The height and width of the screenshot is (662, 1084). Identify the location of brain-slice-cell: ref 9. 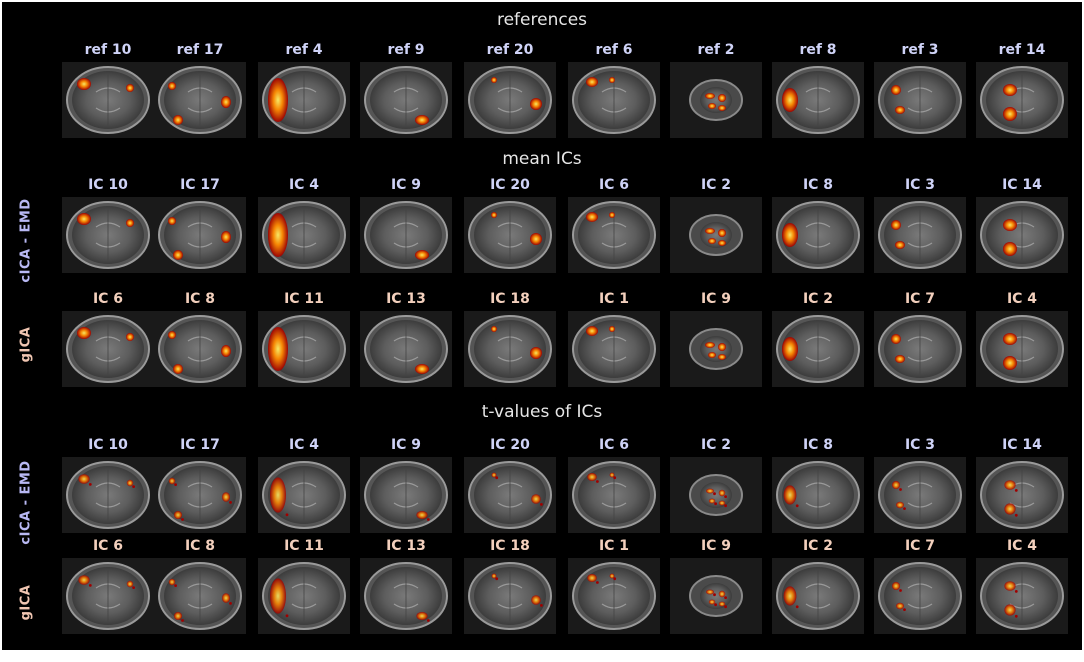
(406, 92).